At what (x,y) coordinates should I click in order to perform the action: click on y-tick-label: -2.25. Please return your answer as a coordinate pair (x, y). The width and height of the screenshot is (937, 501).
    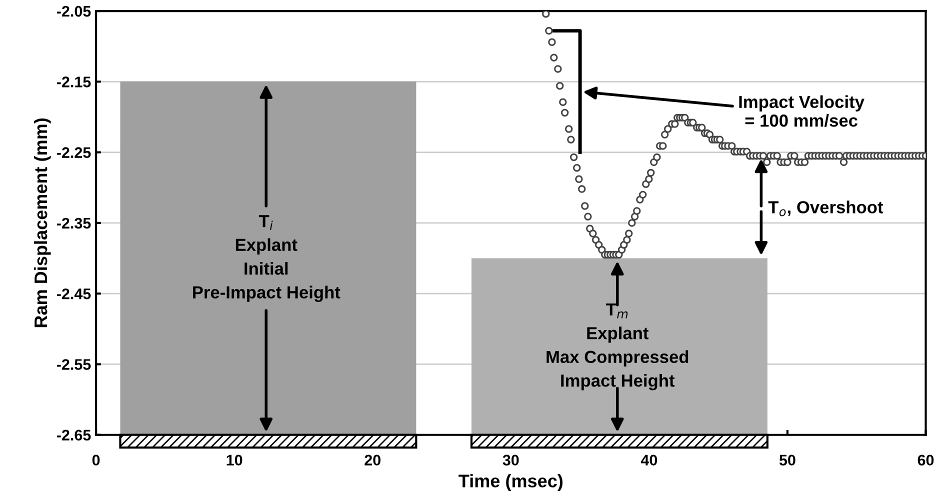
    Looking at the image, I should click on (73, 152).